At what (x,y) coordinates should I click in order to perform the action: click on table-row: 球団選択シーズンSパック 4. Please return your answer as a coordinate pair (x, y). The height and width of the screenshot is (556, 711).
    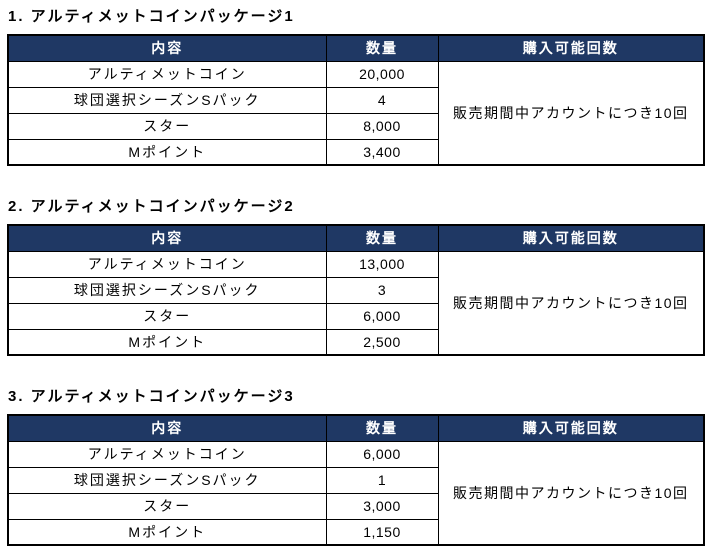
    Looking at the image, I should click on (355, 100).